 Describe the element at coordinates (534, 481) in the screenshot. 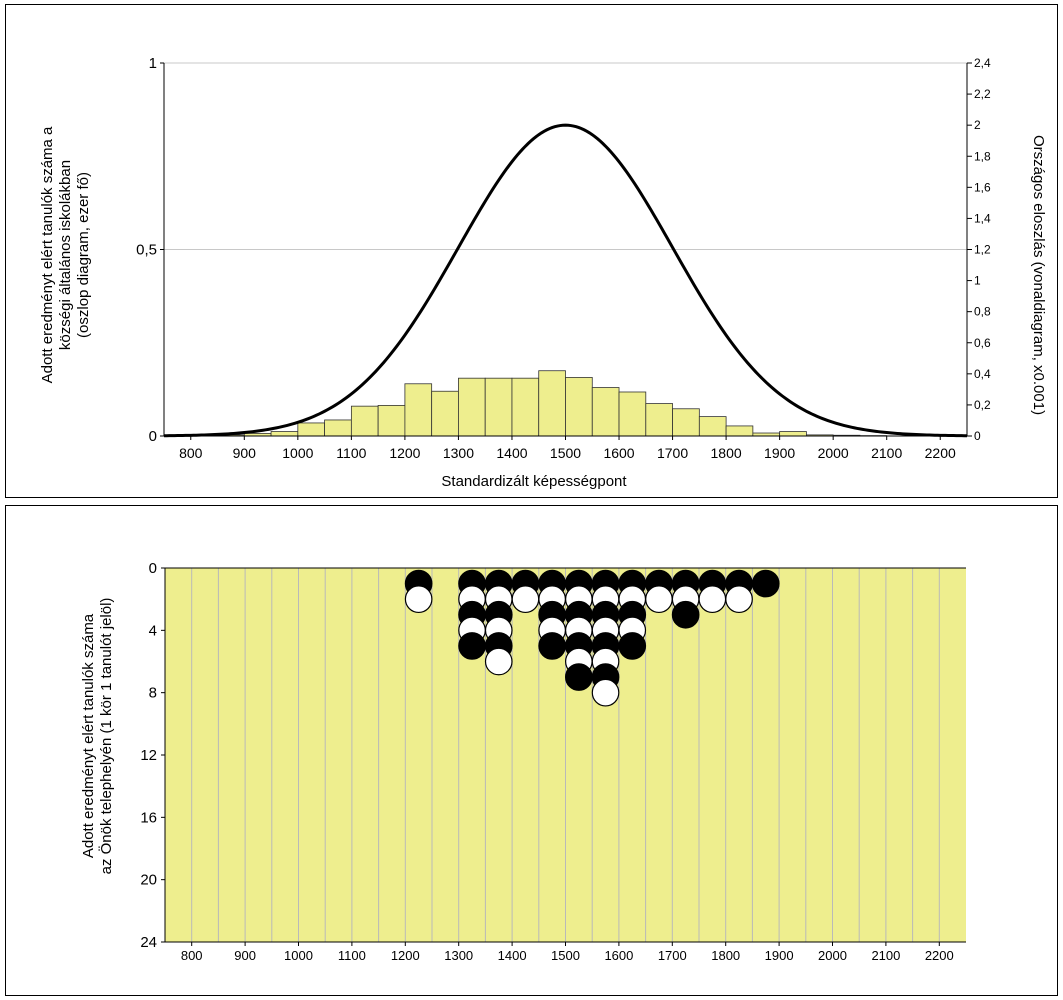

I see `x-axis-label: Standardizált képességpont` at that location.